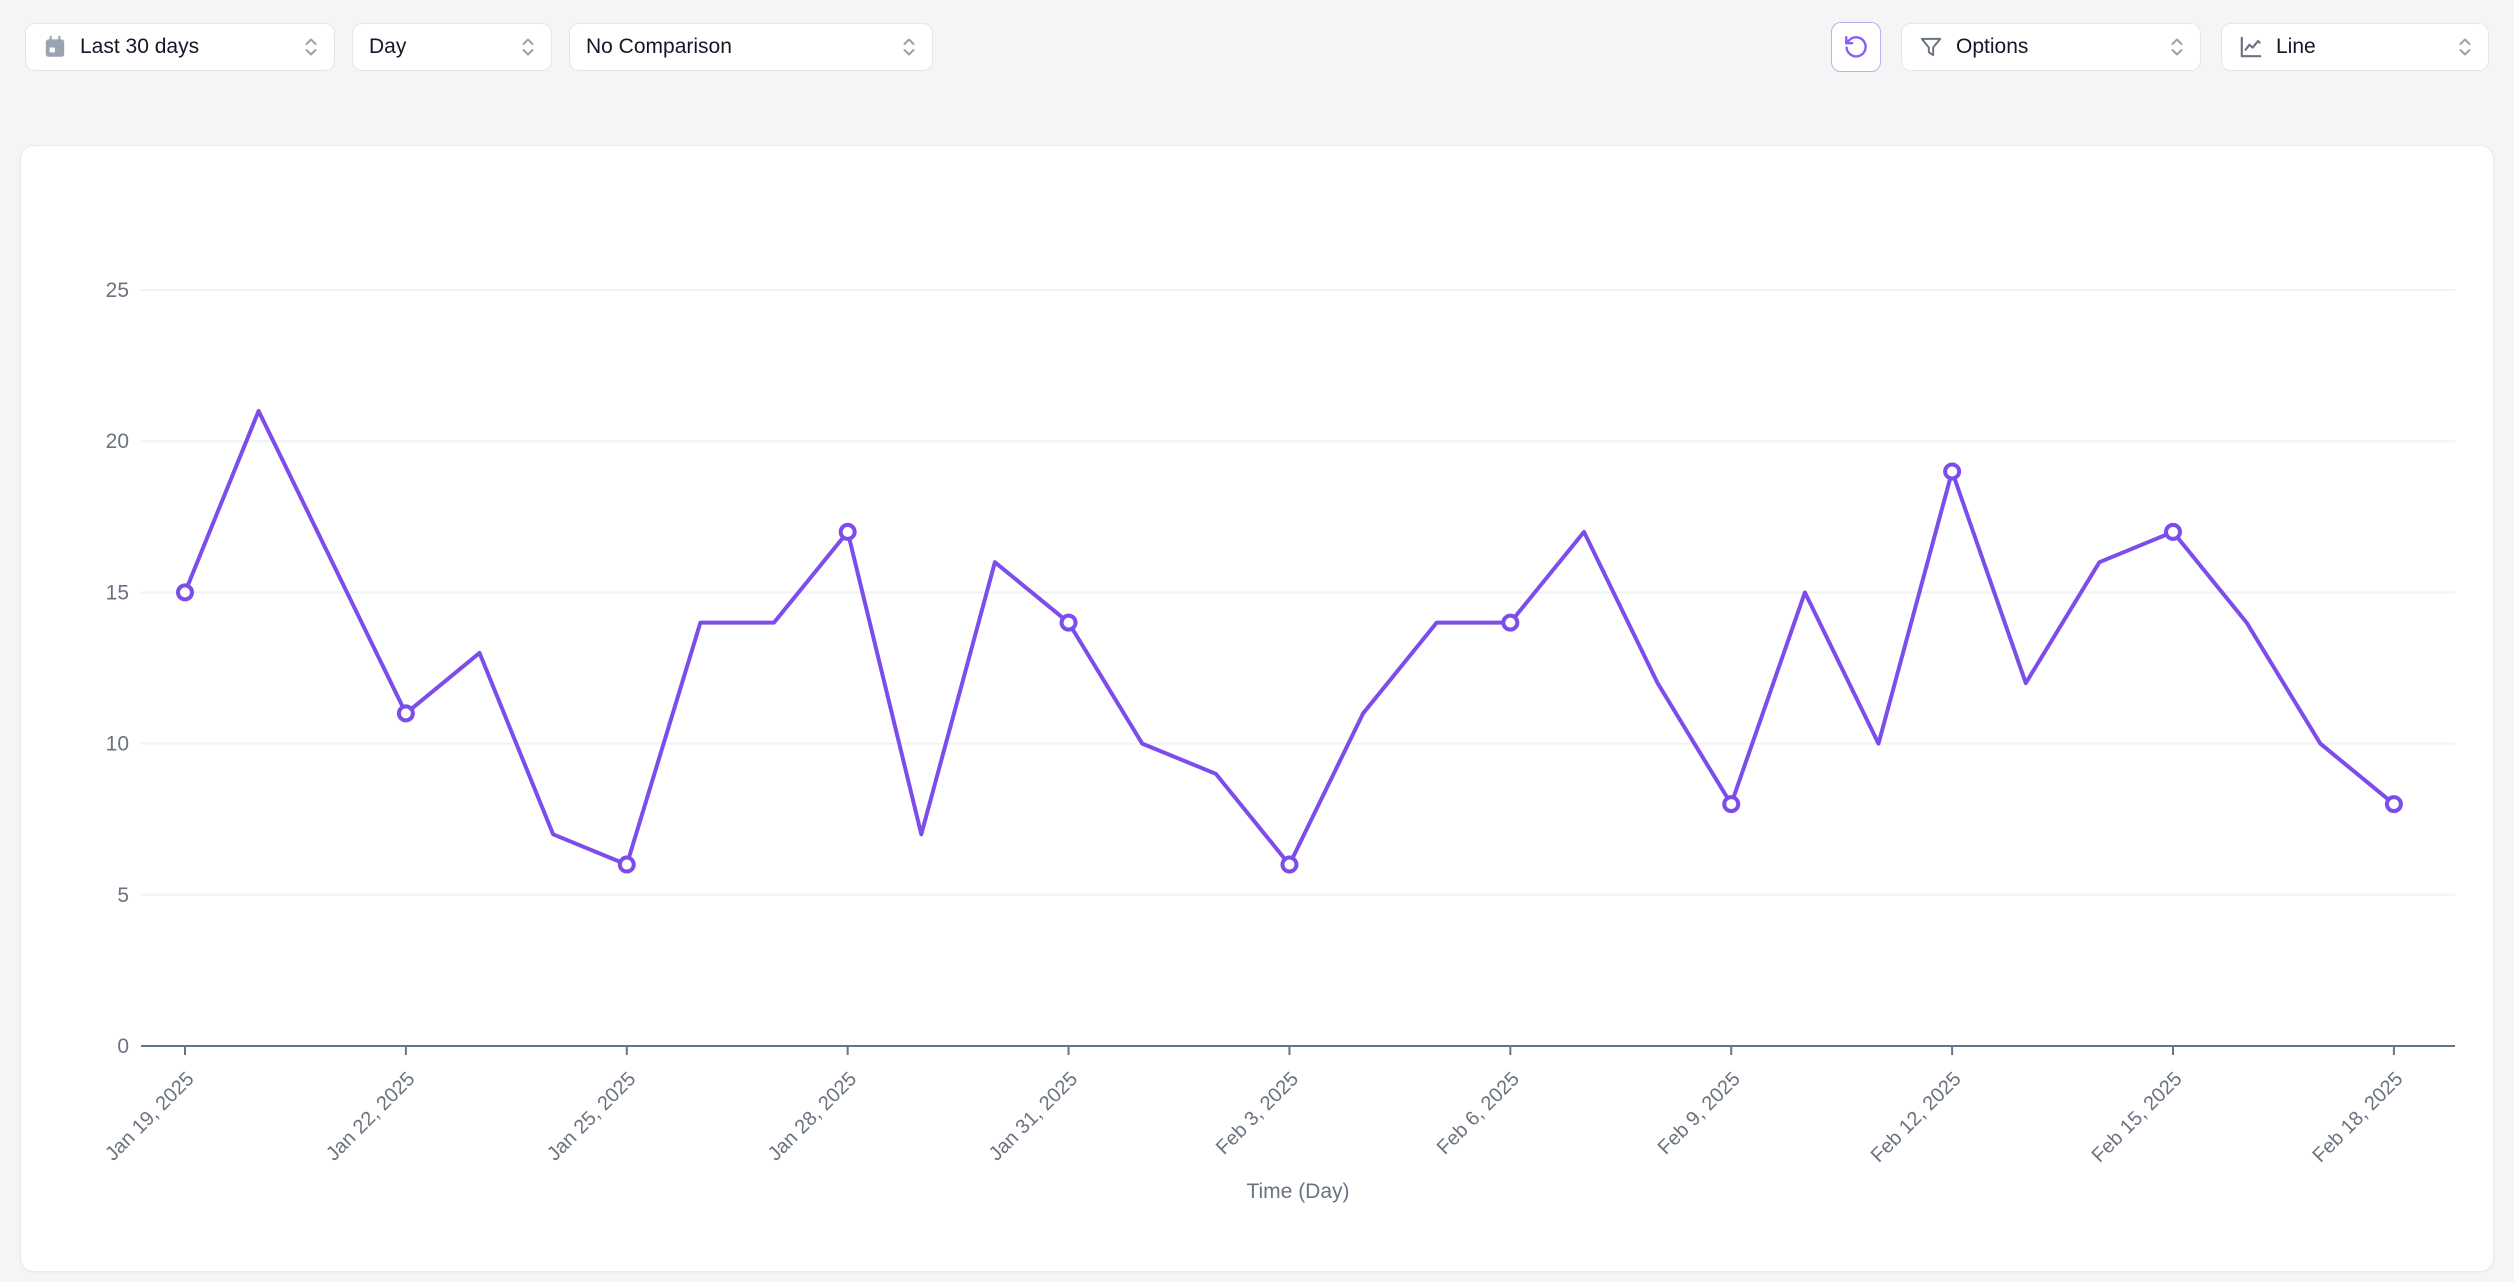 The width and height of the screenshot is (2514, 1282). I want to click on x-axis-tick-label: Jan 31, 2025, so click(1033, 1116).